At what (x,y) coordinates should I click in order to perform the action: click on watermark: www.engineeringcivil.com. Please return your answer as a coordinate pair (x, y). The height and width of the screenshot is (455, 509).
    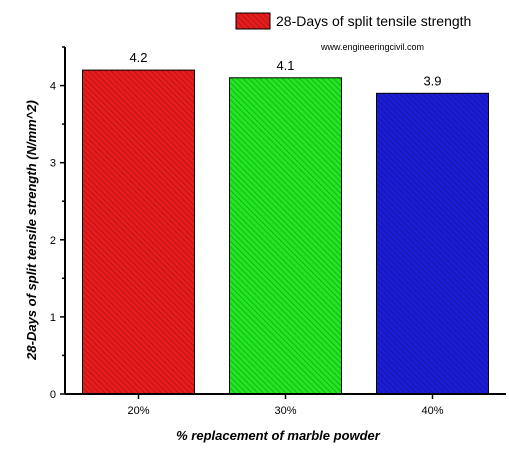
    Looking at the image, I should click on (372, 47).